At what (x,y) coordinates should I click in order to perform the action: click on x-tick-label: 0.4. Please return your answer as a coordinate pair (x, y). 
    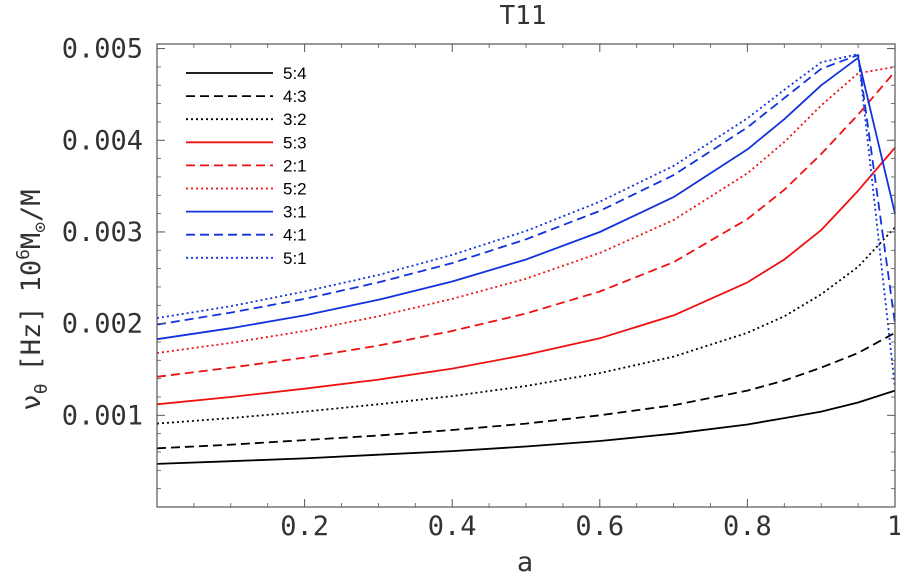
    Looking at the image, I should click on (452, 526).